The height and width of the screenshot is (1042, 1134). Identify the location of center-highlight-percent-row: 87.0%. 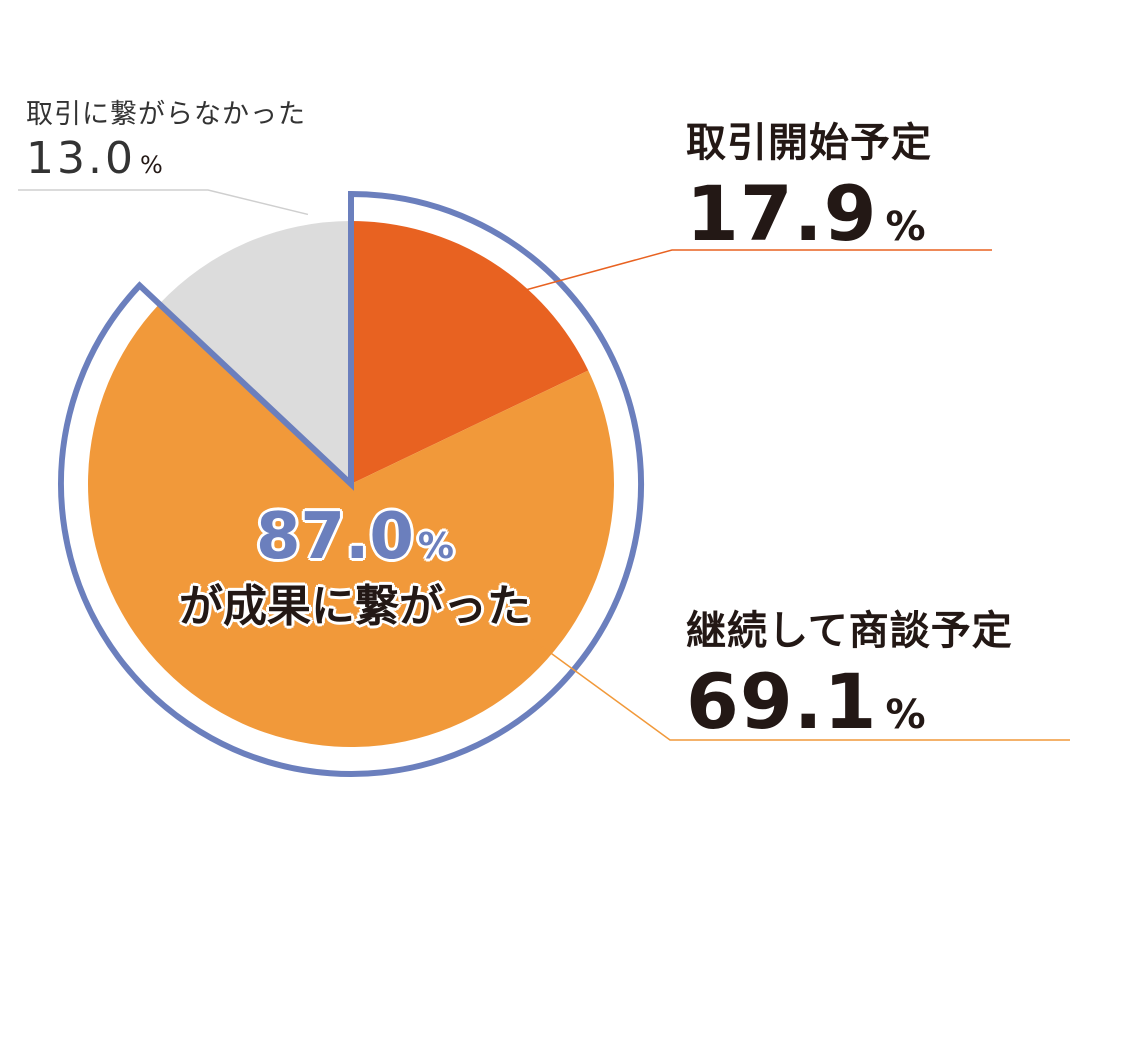
(355, 537).